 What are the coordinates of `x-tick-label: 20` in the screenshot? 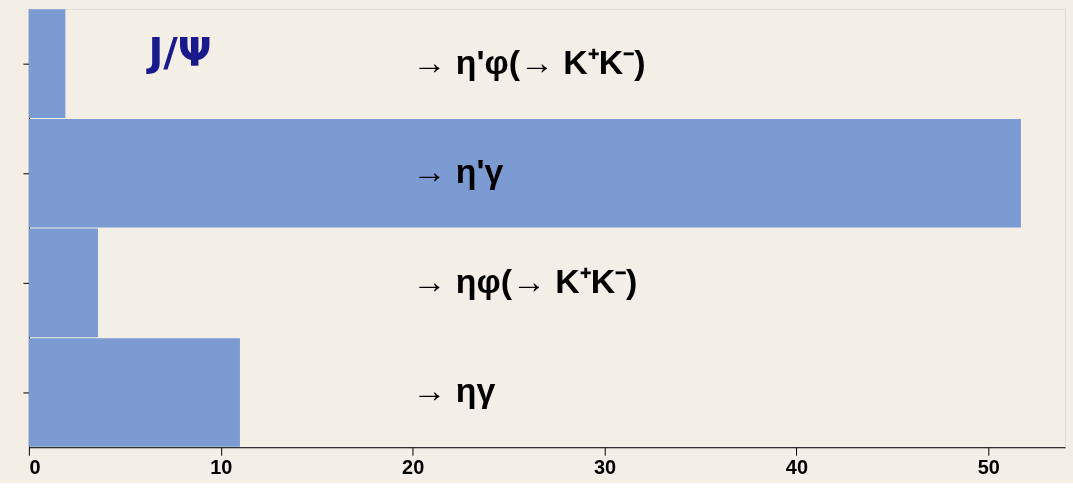 It's located at (413, 466).